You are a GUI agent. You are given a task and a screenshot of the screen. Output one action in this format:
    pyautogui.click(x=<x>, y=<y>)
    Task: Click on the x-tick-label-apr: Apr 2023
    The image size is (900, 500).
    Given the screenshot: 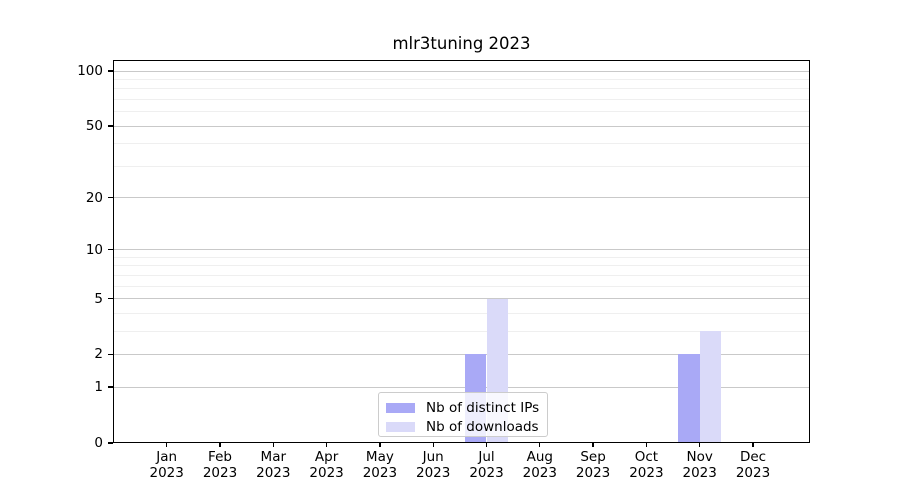 What is the action you would take?
    pyautogui.click(x=326, y=465)
    